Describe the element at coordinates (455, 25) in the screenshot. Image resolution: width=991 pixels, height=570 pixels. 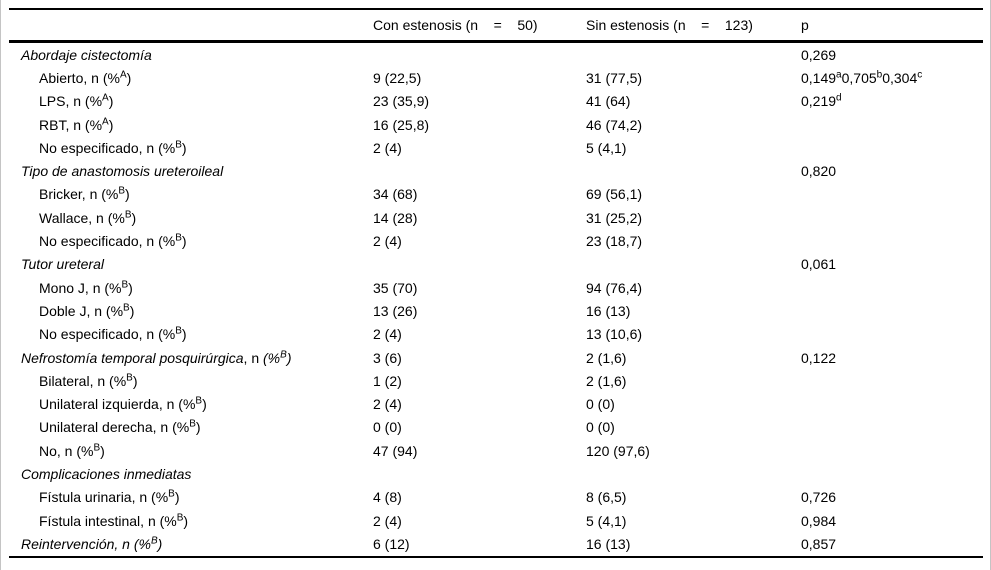
I see `header-con-estenosis: Con estenosis (n = 50)` at that location.